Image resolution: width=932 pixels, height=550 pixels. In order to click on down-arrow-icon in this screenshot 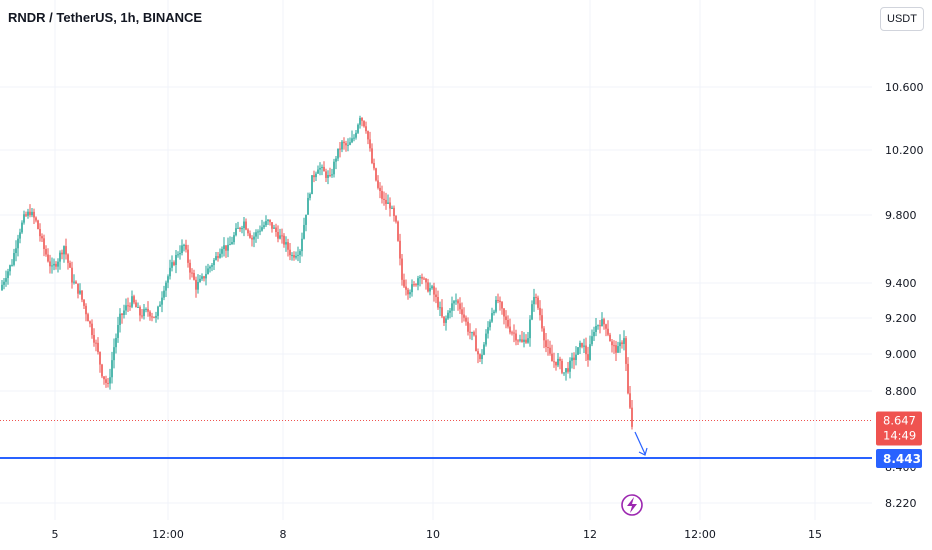, I will do `click(641, 443)`.